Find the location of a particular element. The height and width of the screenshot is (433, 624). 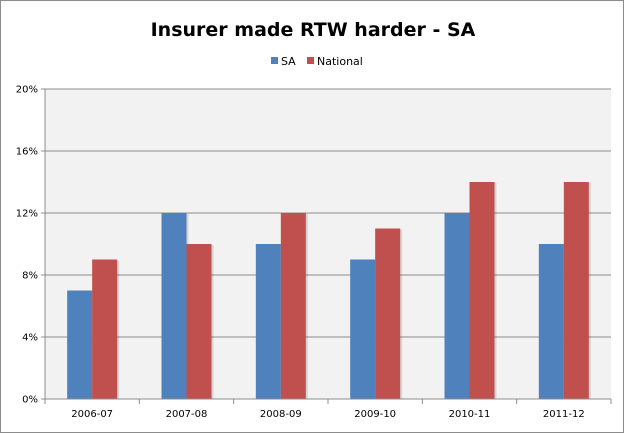

legend-label-national: National is located at coordinates (340, 61).